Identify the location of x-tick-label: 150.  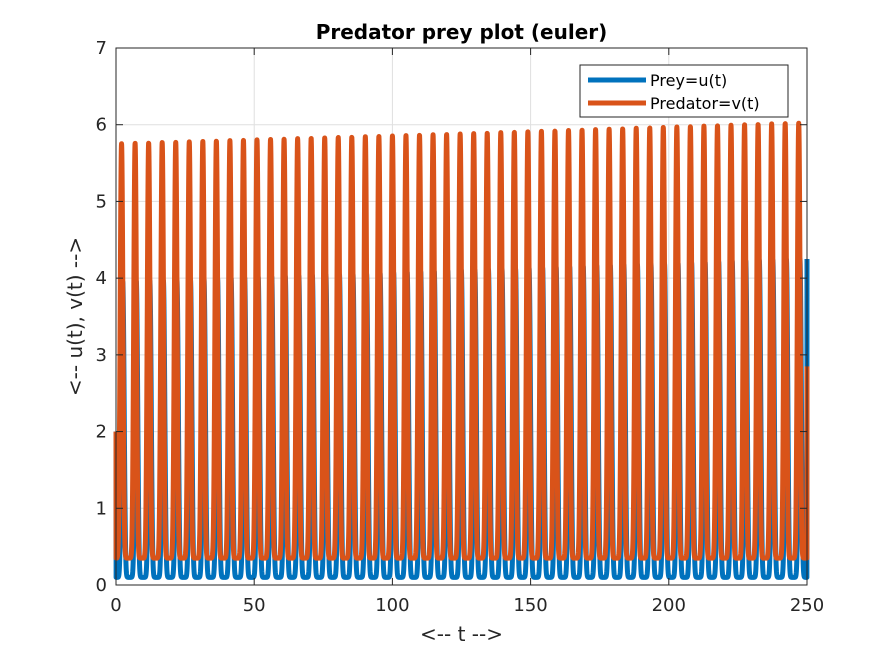
(530, 605).